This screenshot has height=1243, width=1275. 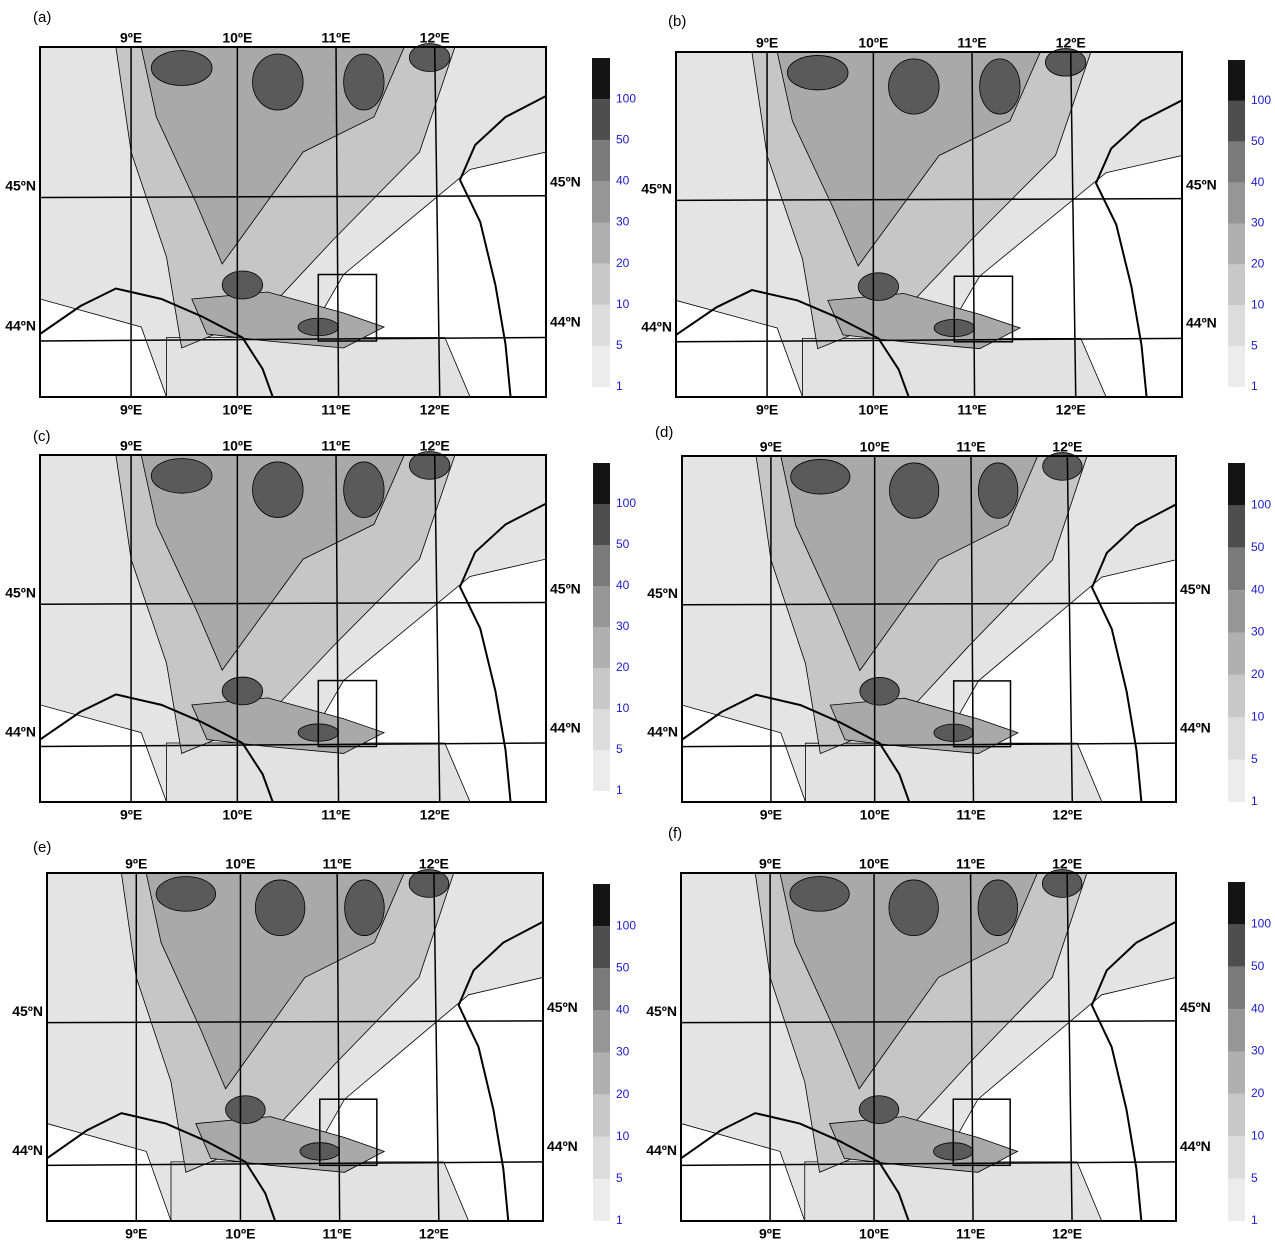 What do you see at coordinates (1258, 223) in the screenshot?
I see `colorbar-label: 30` at bounding box center [1258, 223].